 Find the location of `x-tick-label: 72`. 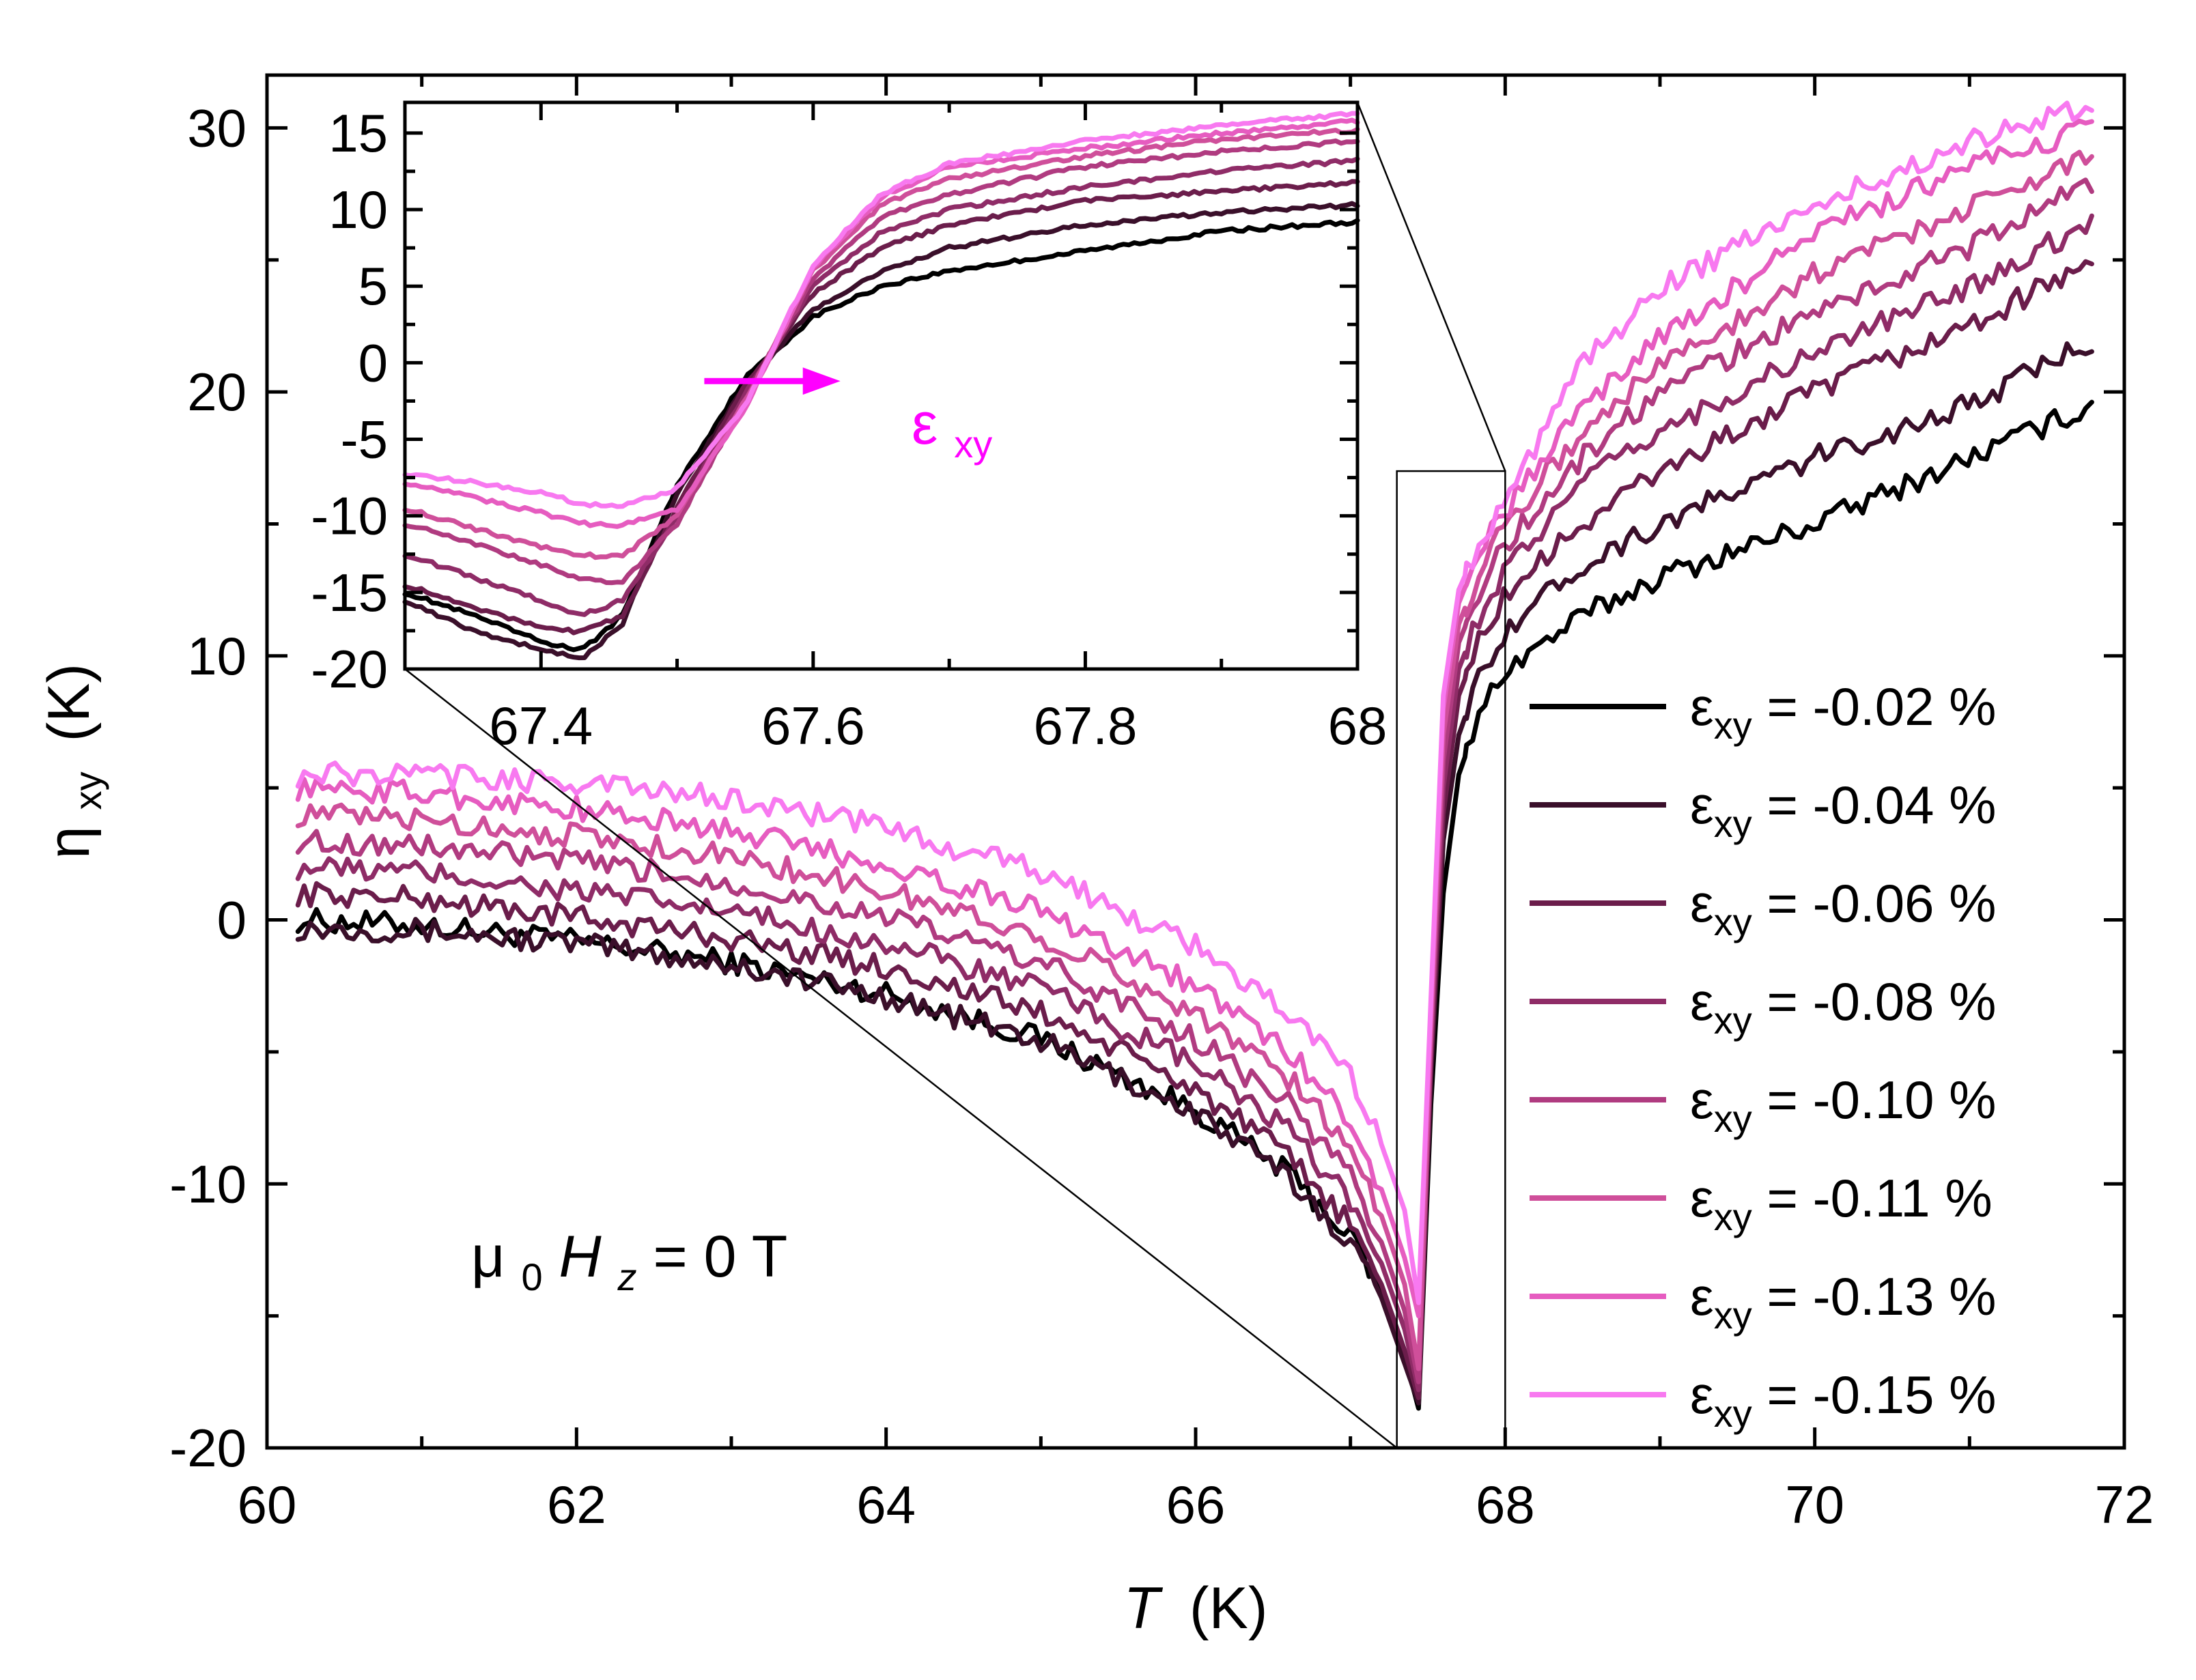

x-tick-label: 72 is located at coordinates (2125, 1505).